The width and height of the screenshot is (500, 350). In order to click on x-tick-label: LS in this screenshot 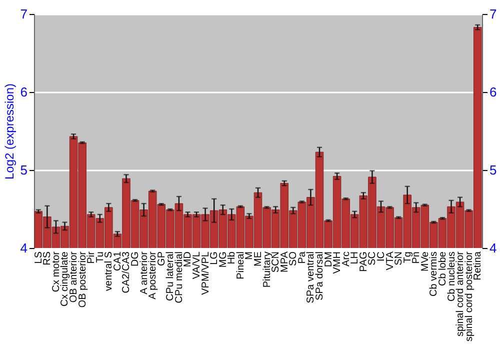, I will do `click(38, 257)`.